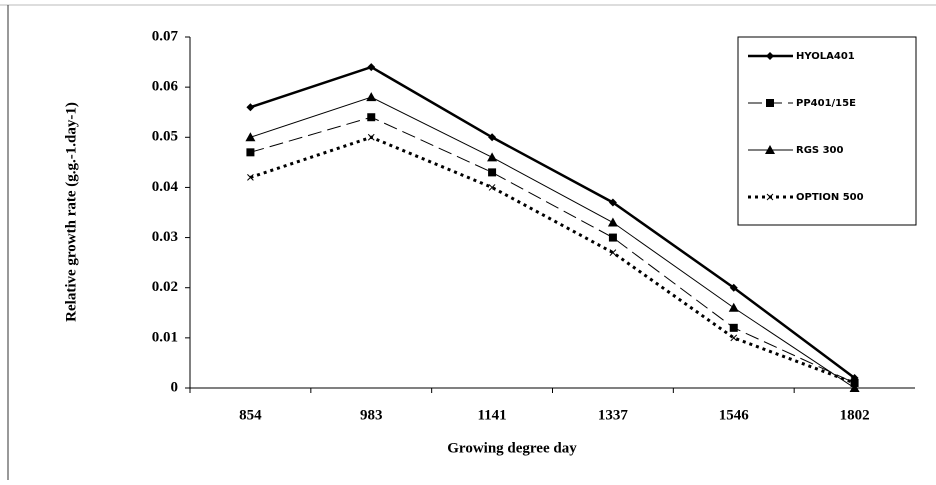 This screenshot has height=485, width=936. What do you see at coordinates (165, 287) in the screenshot?
I see `y-tick-label: 0.02` at bounding box center [165, 287].